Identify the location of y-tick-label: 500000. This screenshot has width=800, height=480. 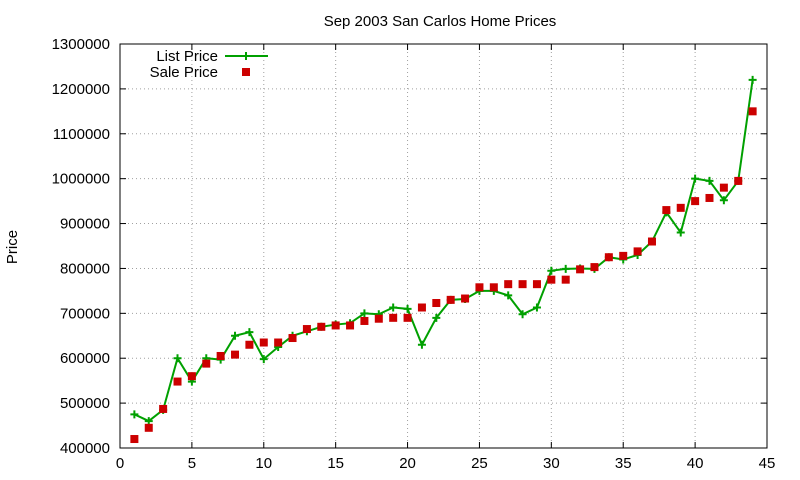
(85, 403).